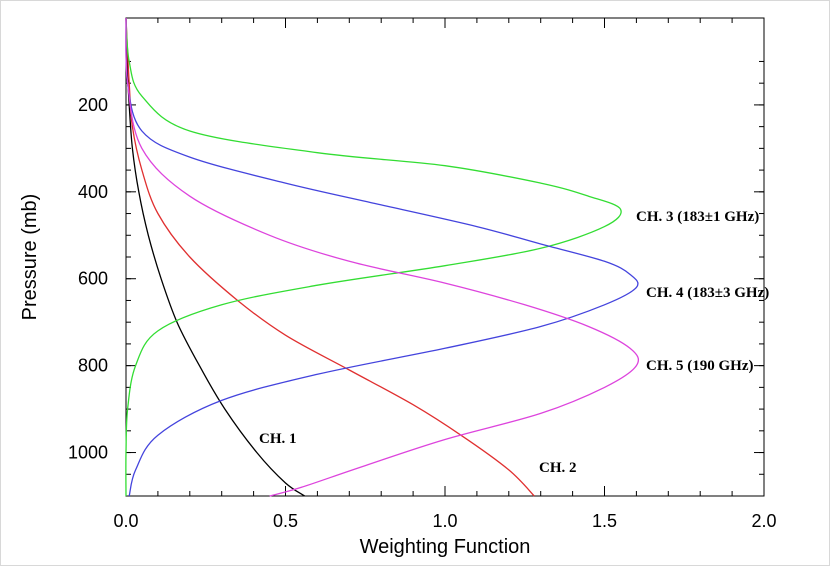 Image resolution: width=830 pixels, height=566 pixels. Describe the element at coordinates (707, 293) in the screenshot. I see `label-ch4: CH. 4 (183±3 GHz)` at that location.